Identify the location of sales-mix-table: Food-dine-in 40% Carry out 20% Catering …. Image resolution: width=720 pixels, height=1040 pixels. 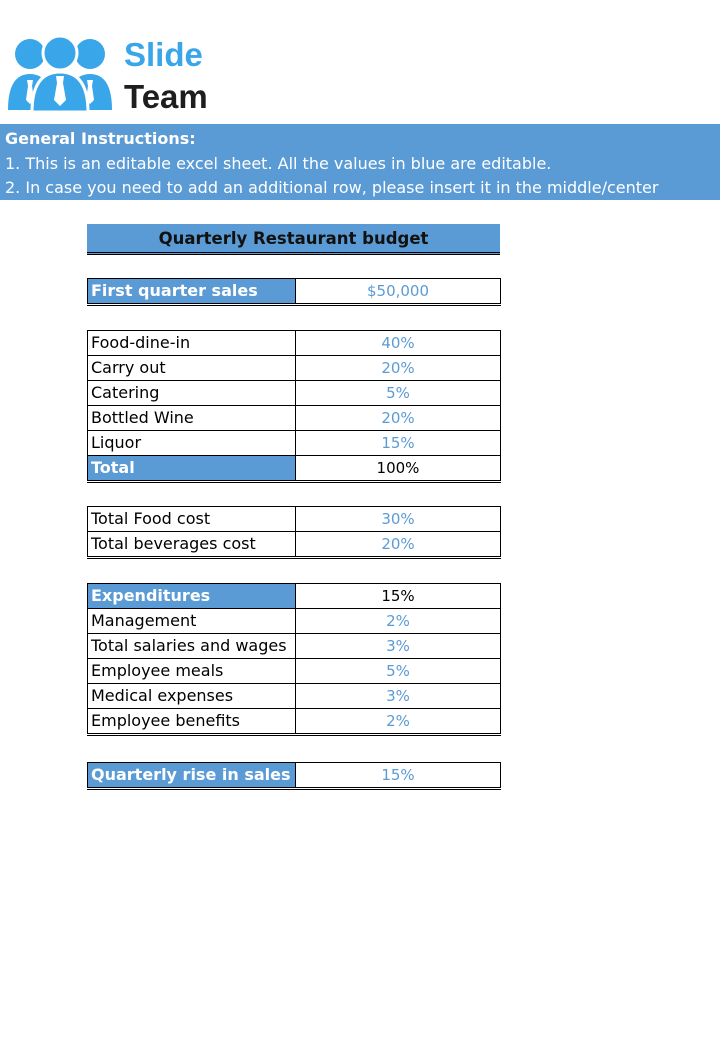
(294, 406).